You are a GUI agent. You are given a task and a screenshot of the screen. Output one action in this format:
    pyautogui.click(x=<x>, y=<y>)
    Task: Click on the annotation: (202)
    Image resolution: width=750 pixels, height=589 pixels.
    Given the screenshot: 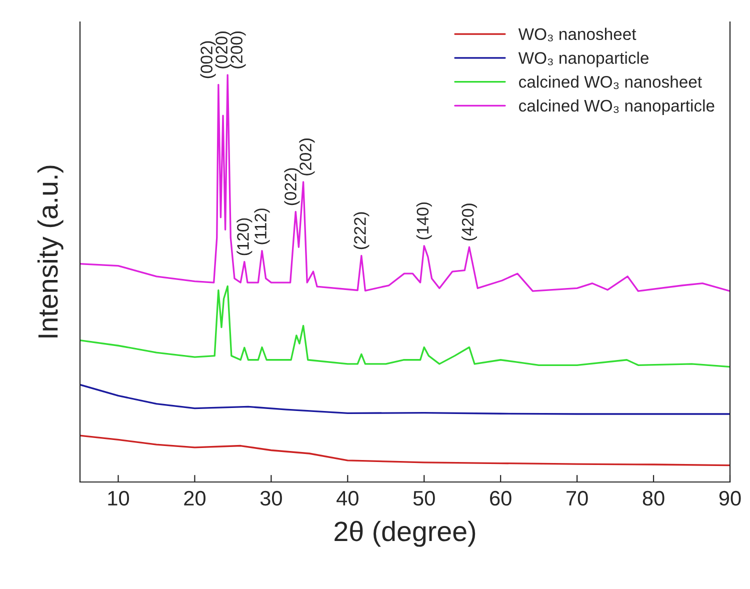 What is the action you would take?
    pyautogui.click(x=307, y=157)
    